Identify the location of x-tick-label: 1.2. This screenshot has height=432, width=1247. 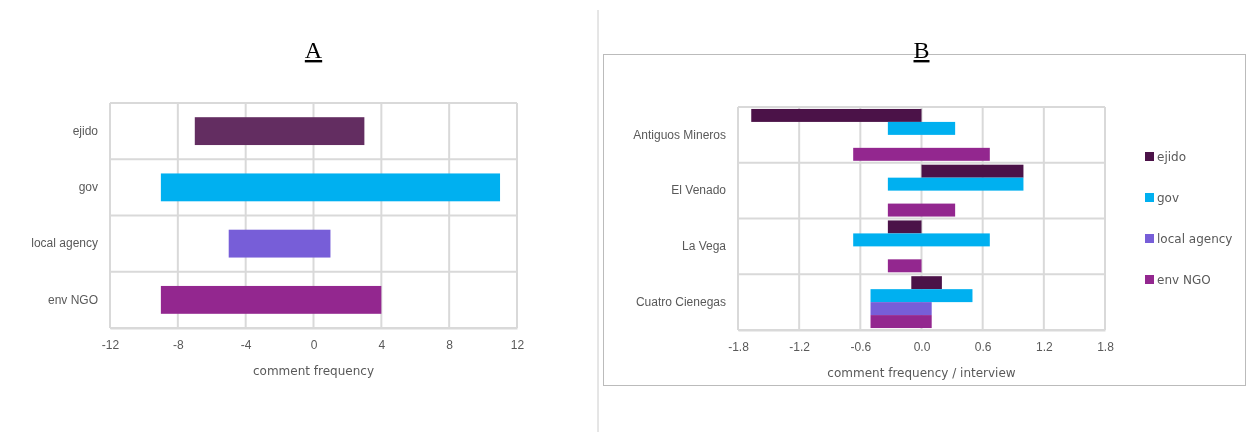
(1044, 346).